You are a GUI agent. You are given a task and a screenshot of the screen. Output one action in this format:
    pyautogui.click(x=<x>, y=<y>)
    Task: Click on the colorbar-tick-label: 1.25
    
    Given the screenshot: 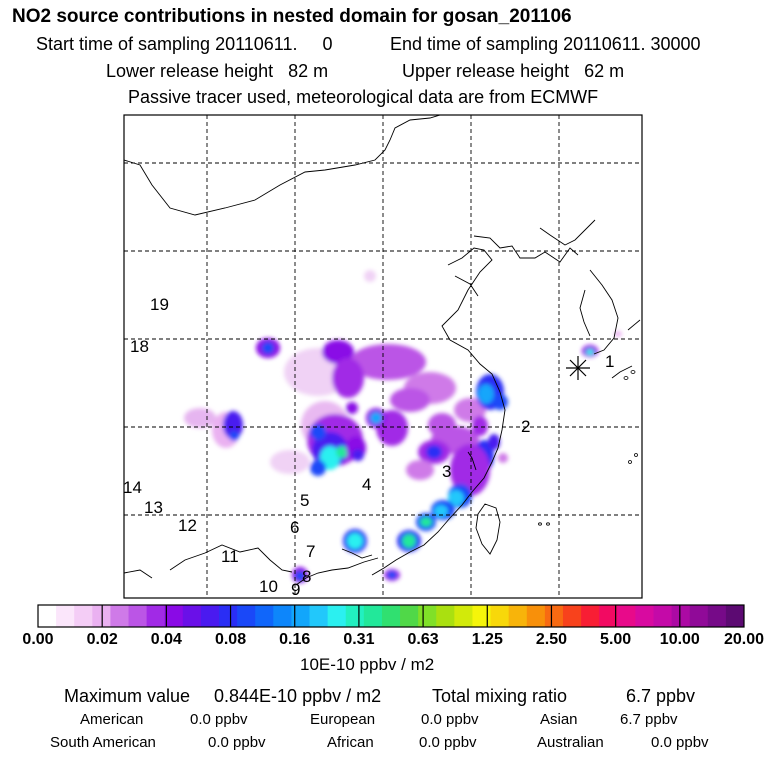 What is the action you would take?
    pyautogui.click(x=487, y=639)
    